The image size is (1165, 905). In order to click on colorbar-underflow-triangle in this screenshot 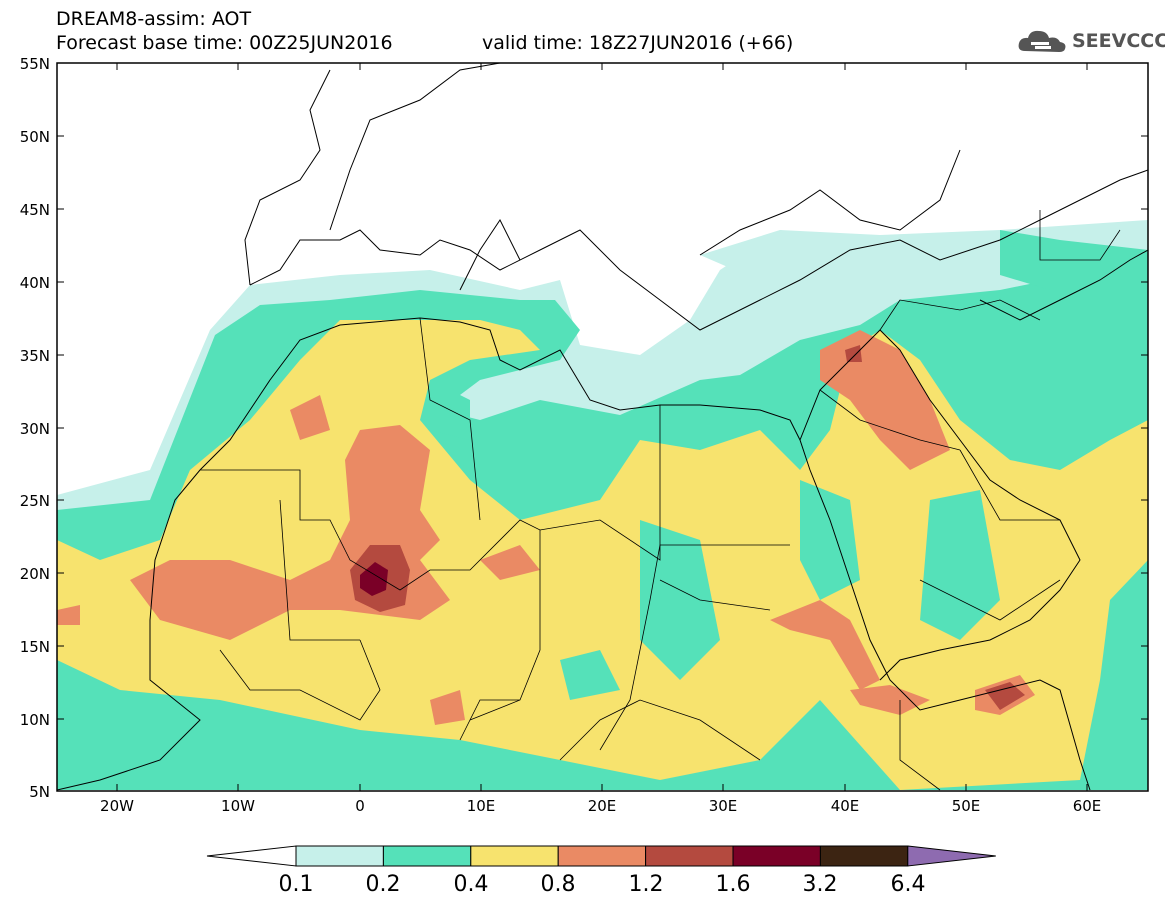, I will do `click(251, 856)`.